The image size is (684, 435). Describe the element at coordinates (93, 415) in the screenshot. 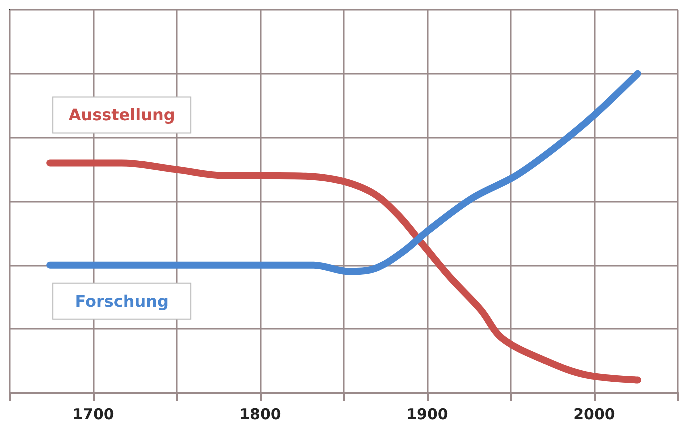

I see `x-tick-label: 1700` at that location.